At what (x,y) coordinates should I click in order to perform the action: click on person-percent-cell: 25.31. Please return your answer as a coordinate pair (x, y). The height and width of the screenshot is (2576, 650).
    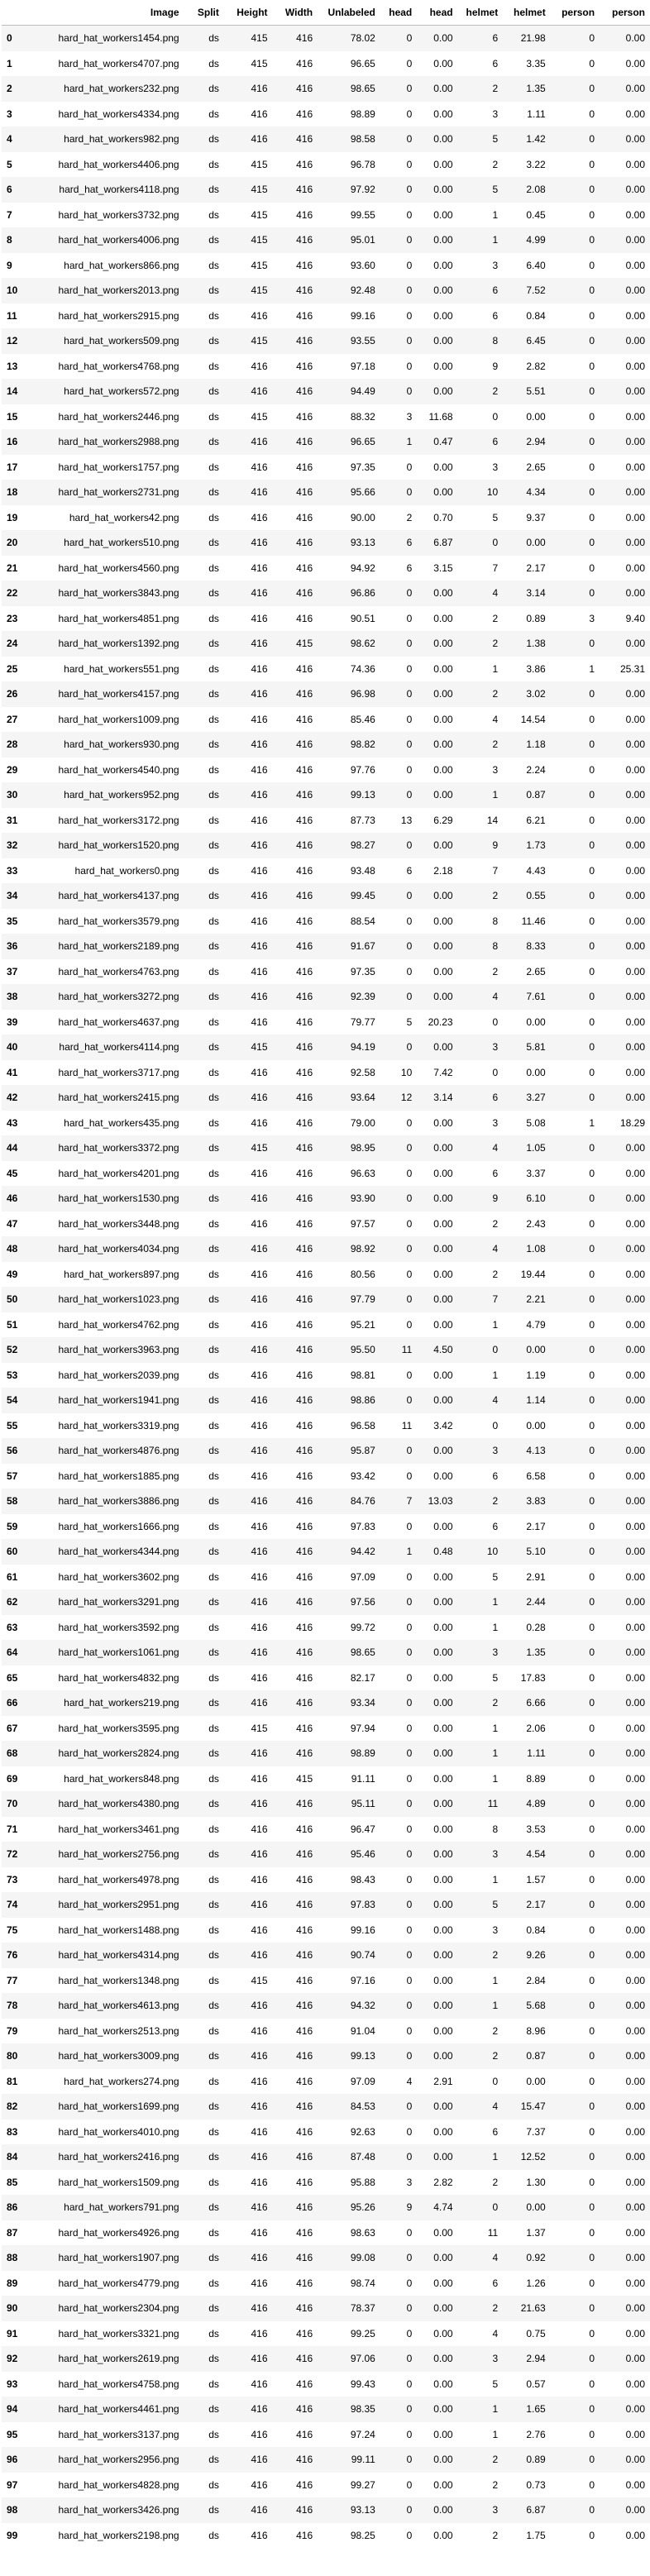
    Looking at the image, I should click on (632, 668).